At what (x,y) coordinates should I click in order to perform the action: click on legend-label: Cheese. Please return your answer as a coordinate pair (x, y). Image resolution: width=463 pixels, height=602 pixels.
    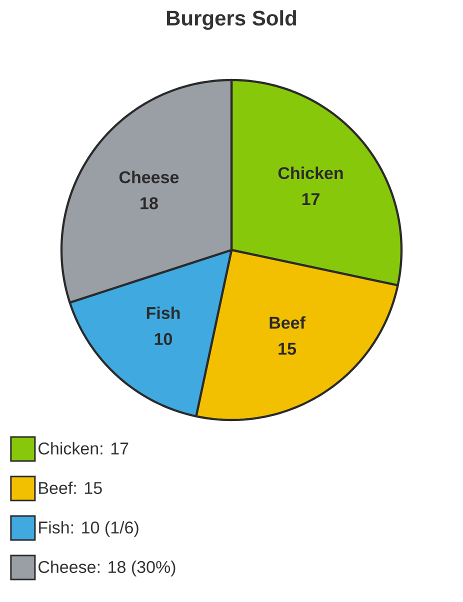
    Looking at the image, I should click on (67, 567).